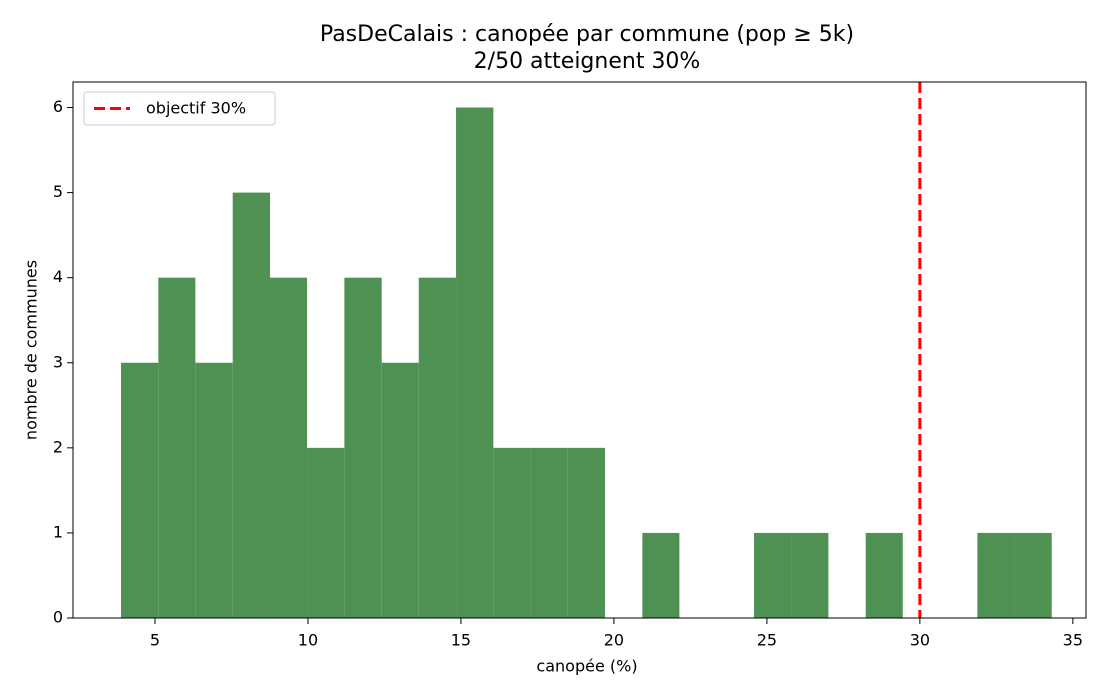  Describe the element at coordinates (58, 531) in the screenshot. I see `y-tick-label: 1` at that location.